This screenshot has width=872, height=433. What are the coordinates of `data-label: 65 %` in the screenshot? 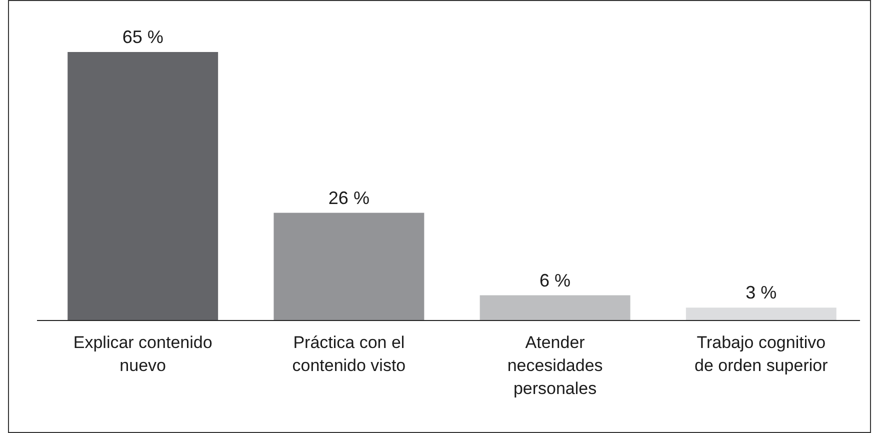 It's located at (143, 37).